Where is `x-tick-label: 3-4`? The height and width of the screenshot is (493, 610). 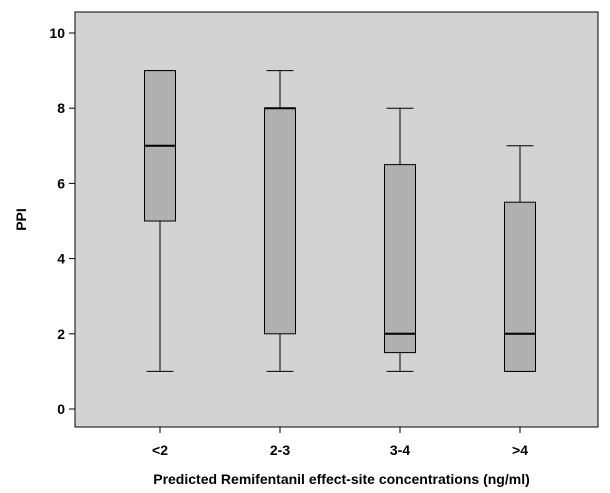 x-tick-label: 3-4 is located at coordinates (400, 450).